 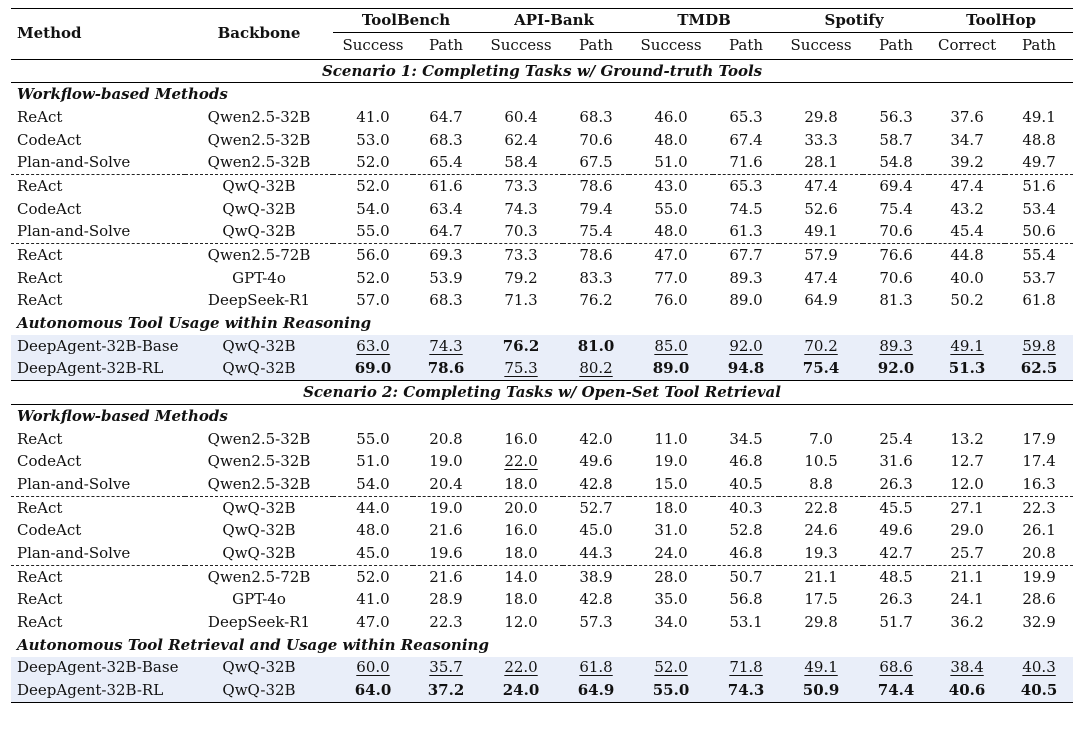 I want to click on value-cell: 10.5, so click(x=821, y=461).